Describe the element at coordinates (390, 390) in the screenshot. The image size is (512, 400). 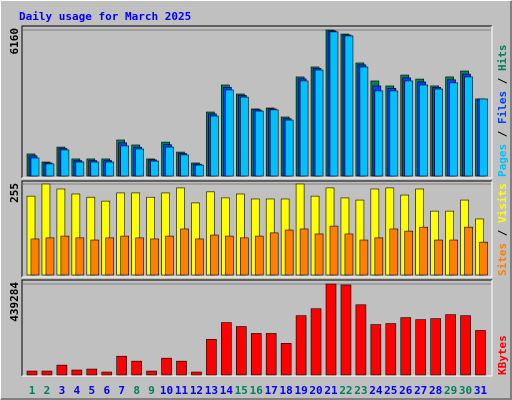
I see `x-tick-label: 25` at that location.